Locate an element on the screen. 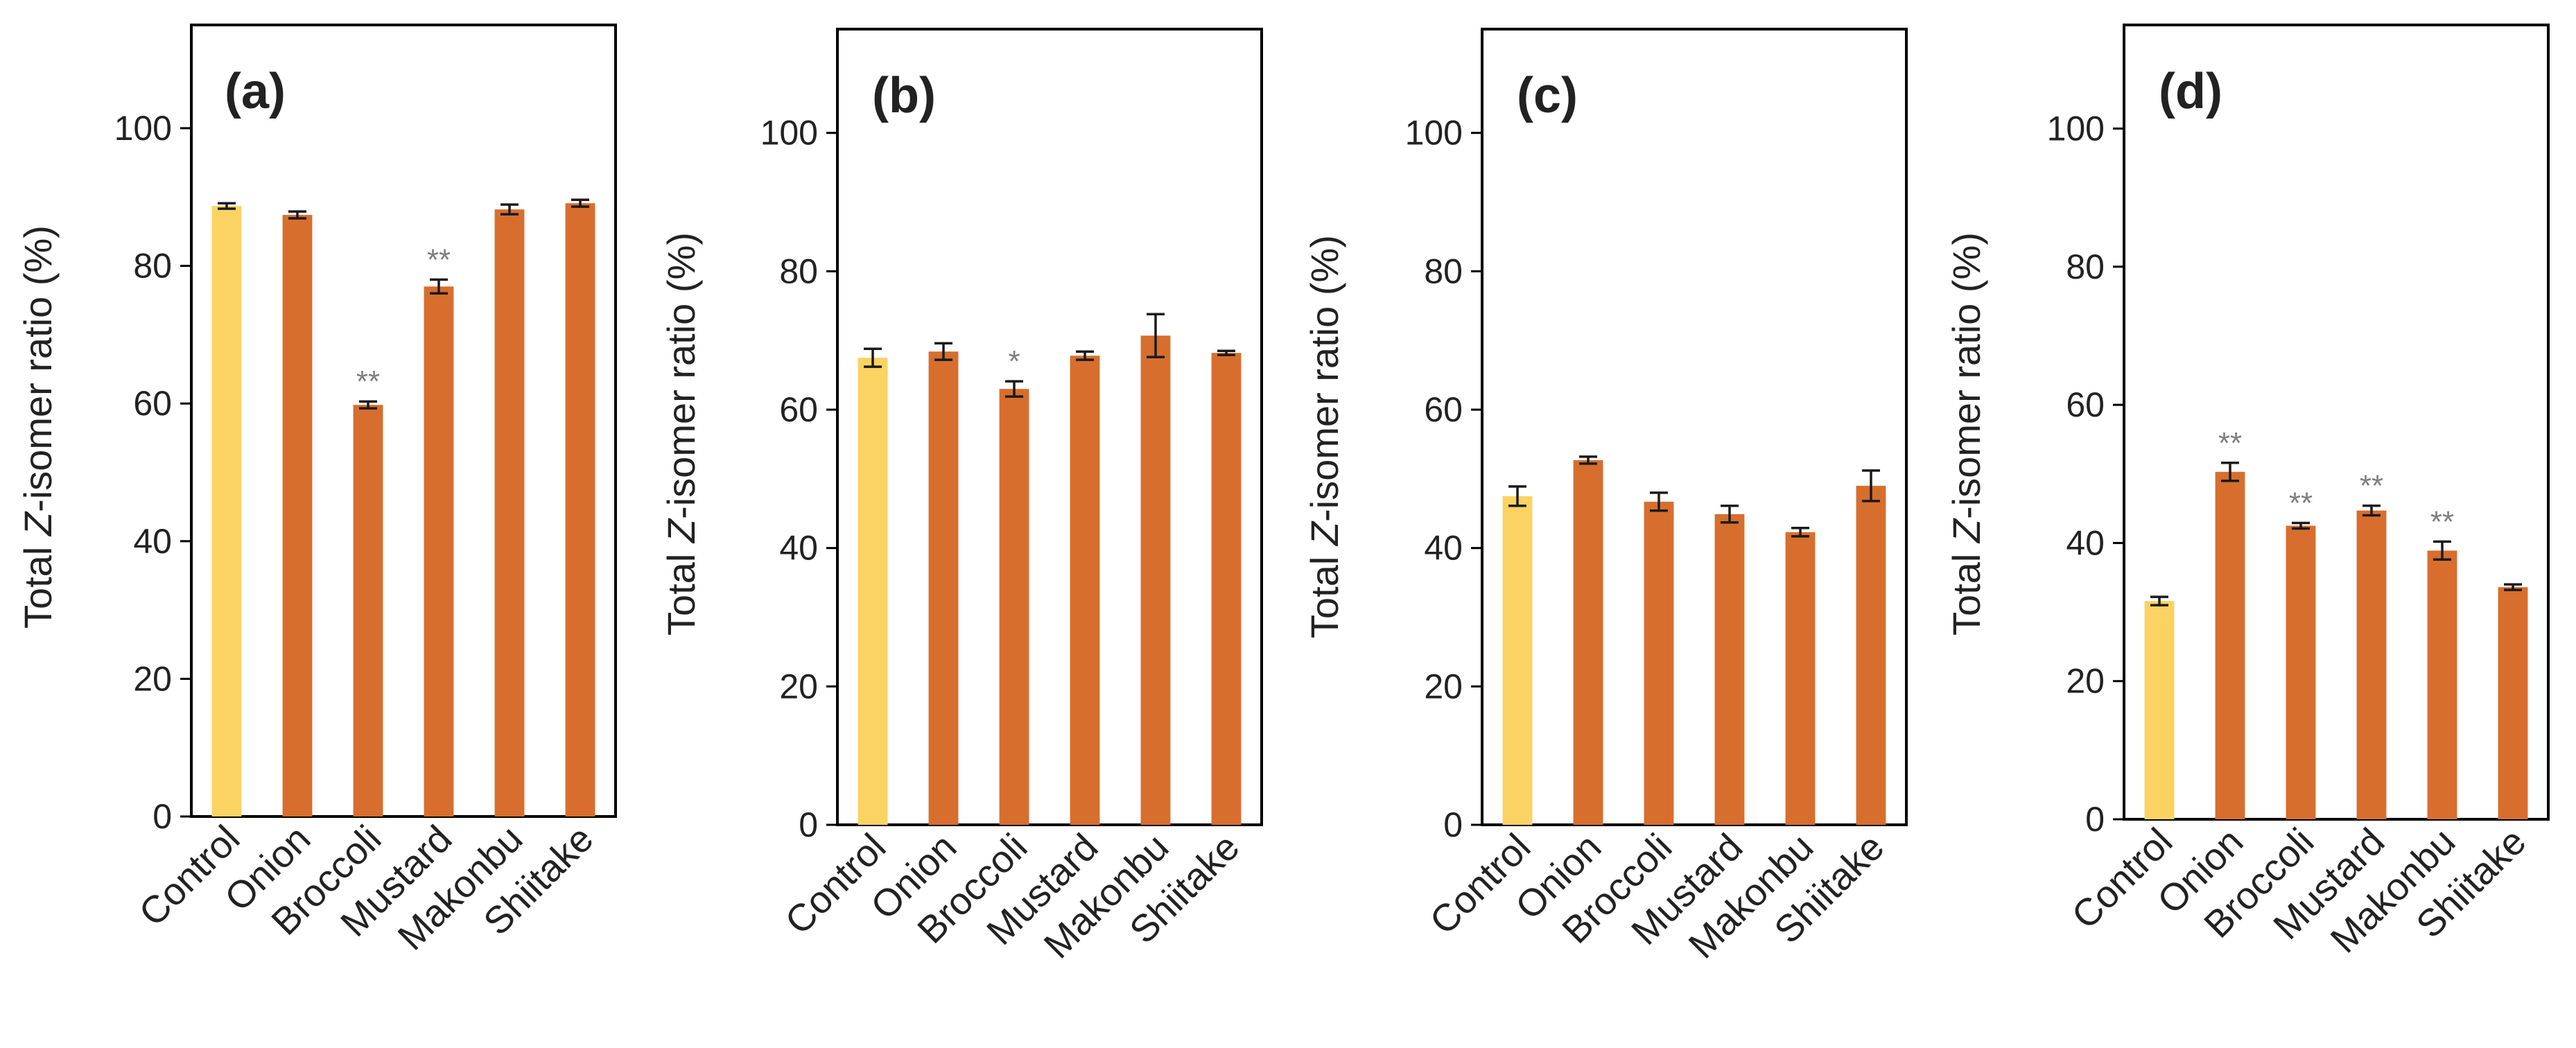 This screenshot has height=1048, width=2576. error-bar-d-broccoli is located at coordinates (2301, 526).